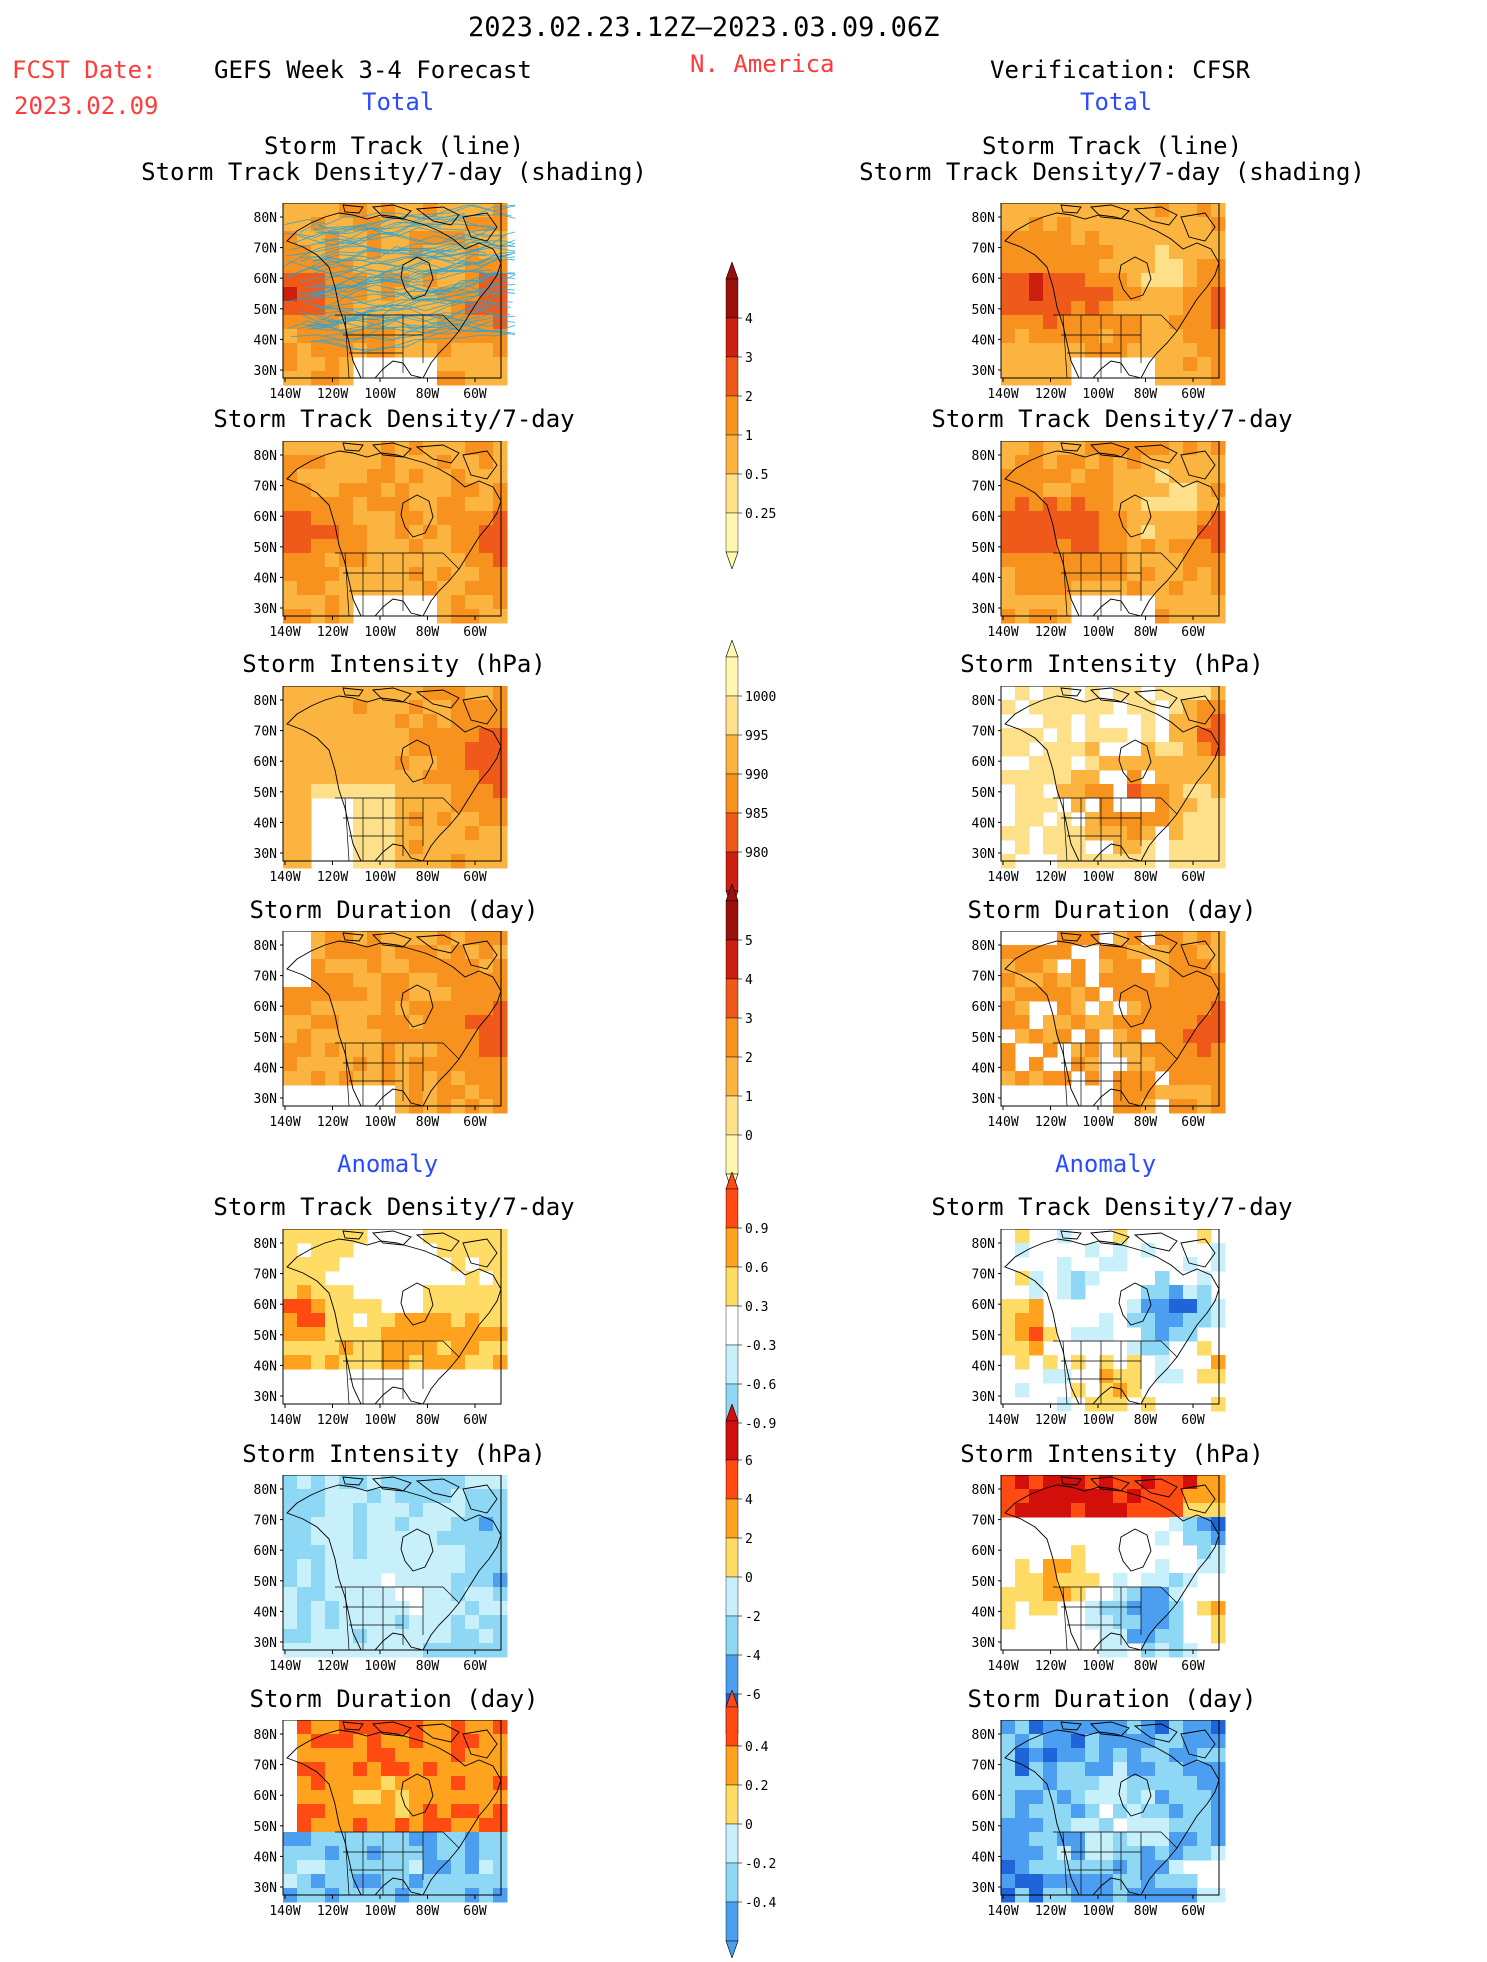 This screenshot has height=1962, width=1487. What do you see at coordinates (84, 70) in the screenshot?
I see `fcst-date-label: FCST Date:` at bounding box center [84, 70].